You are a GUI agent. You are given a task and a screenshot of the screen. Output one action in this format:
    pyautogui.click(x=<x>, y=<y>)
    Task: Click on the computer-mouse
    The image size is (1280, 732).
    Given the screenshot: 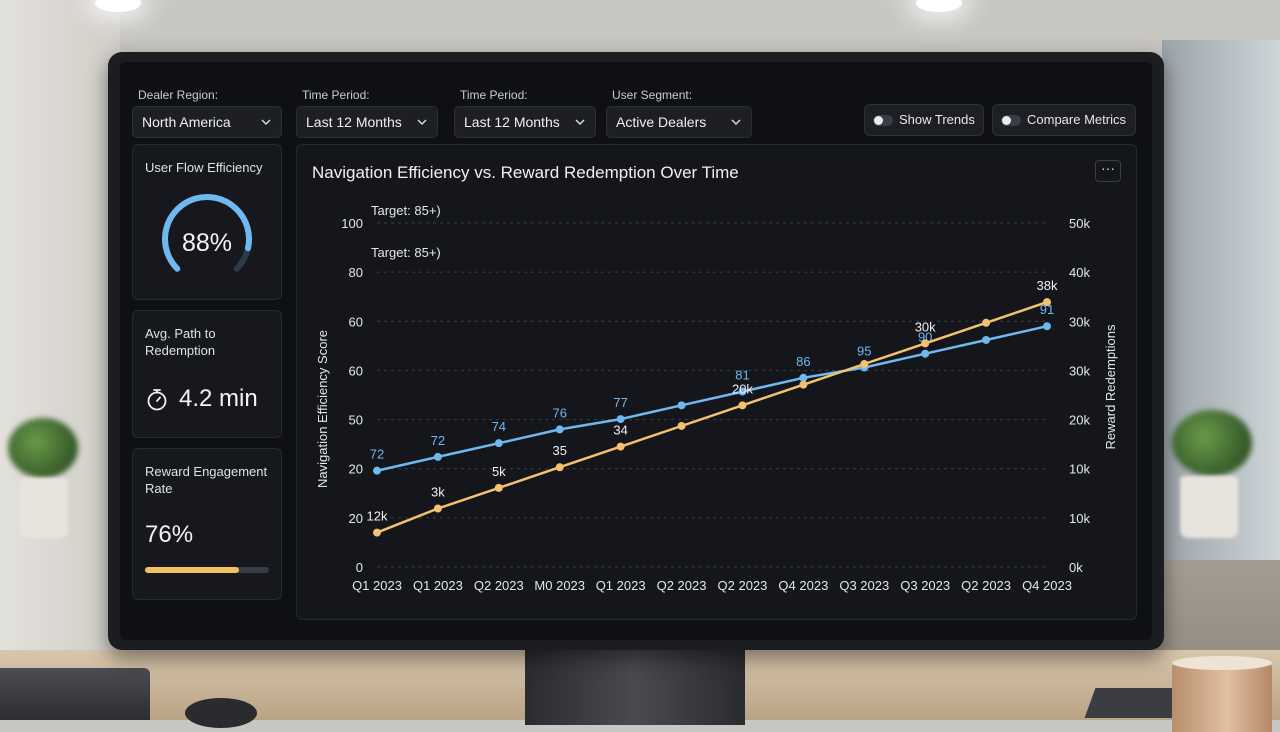 What is the action you would take?
    pyautogui.click(x=221, y=713)
    